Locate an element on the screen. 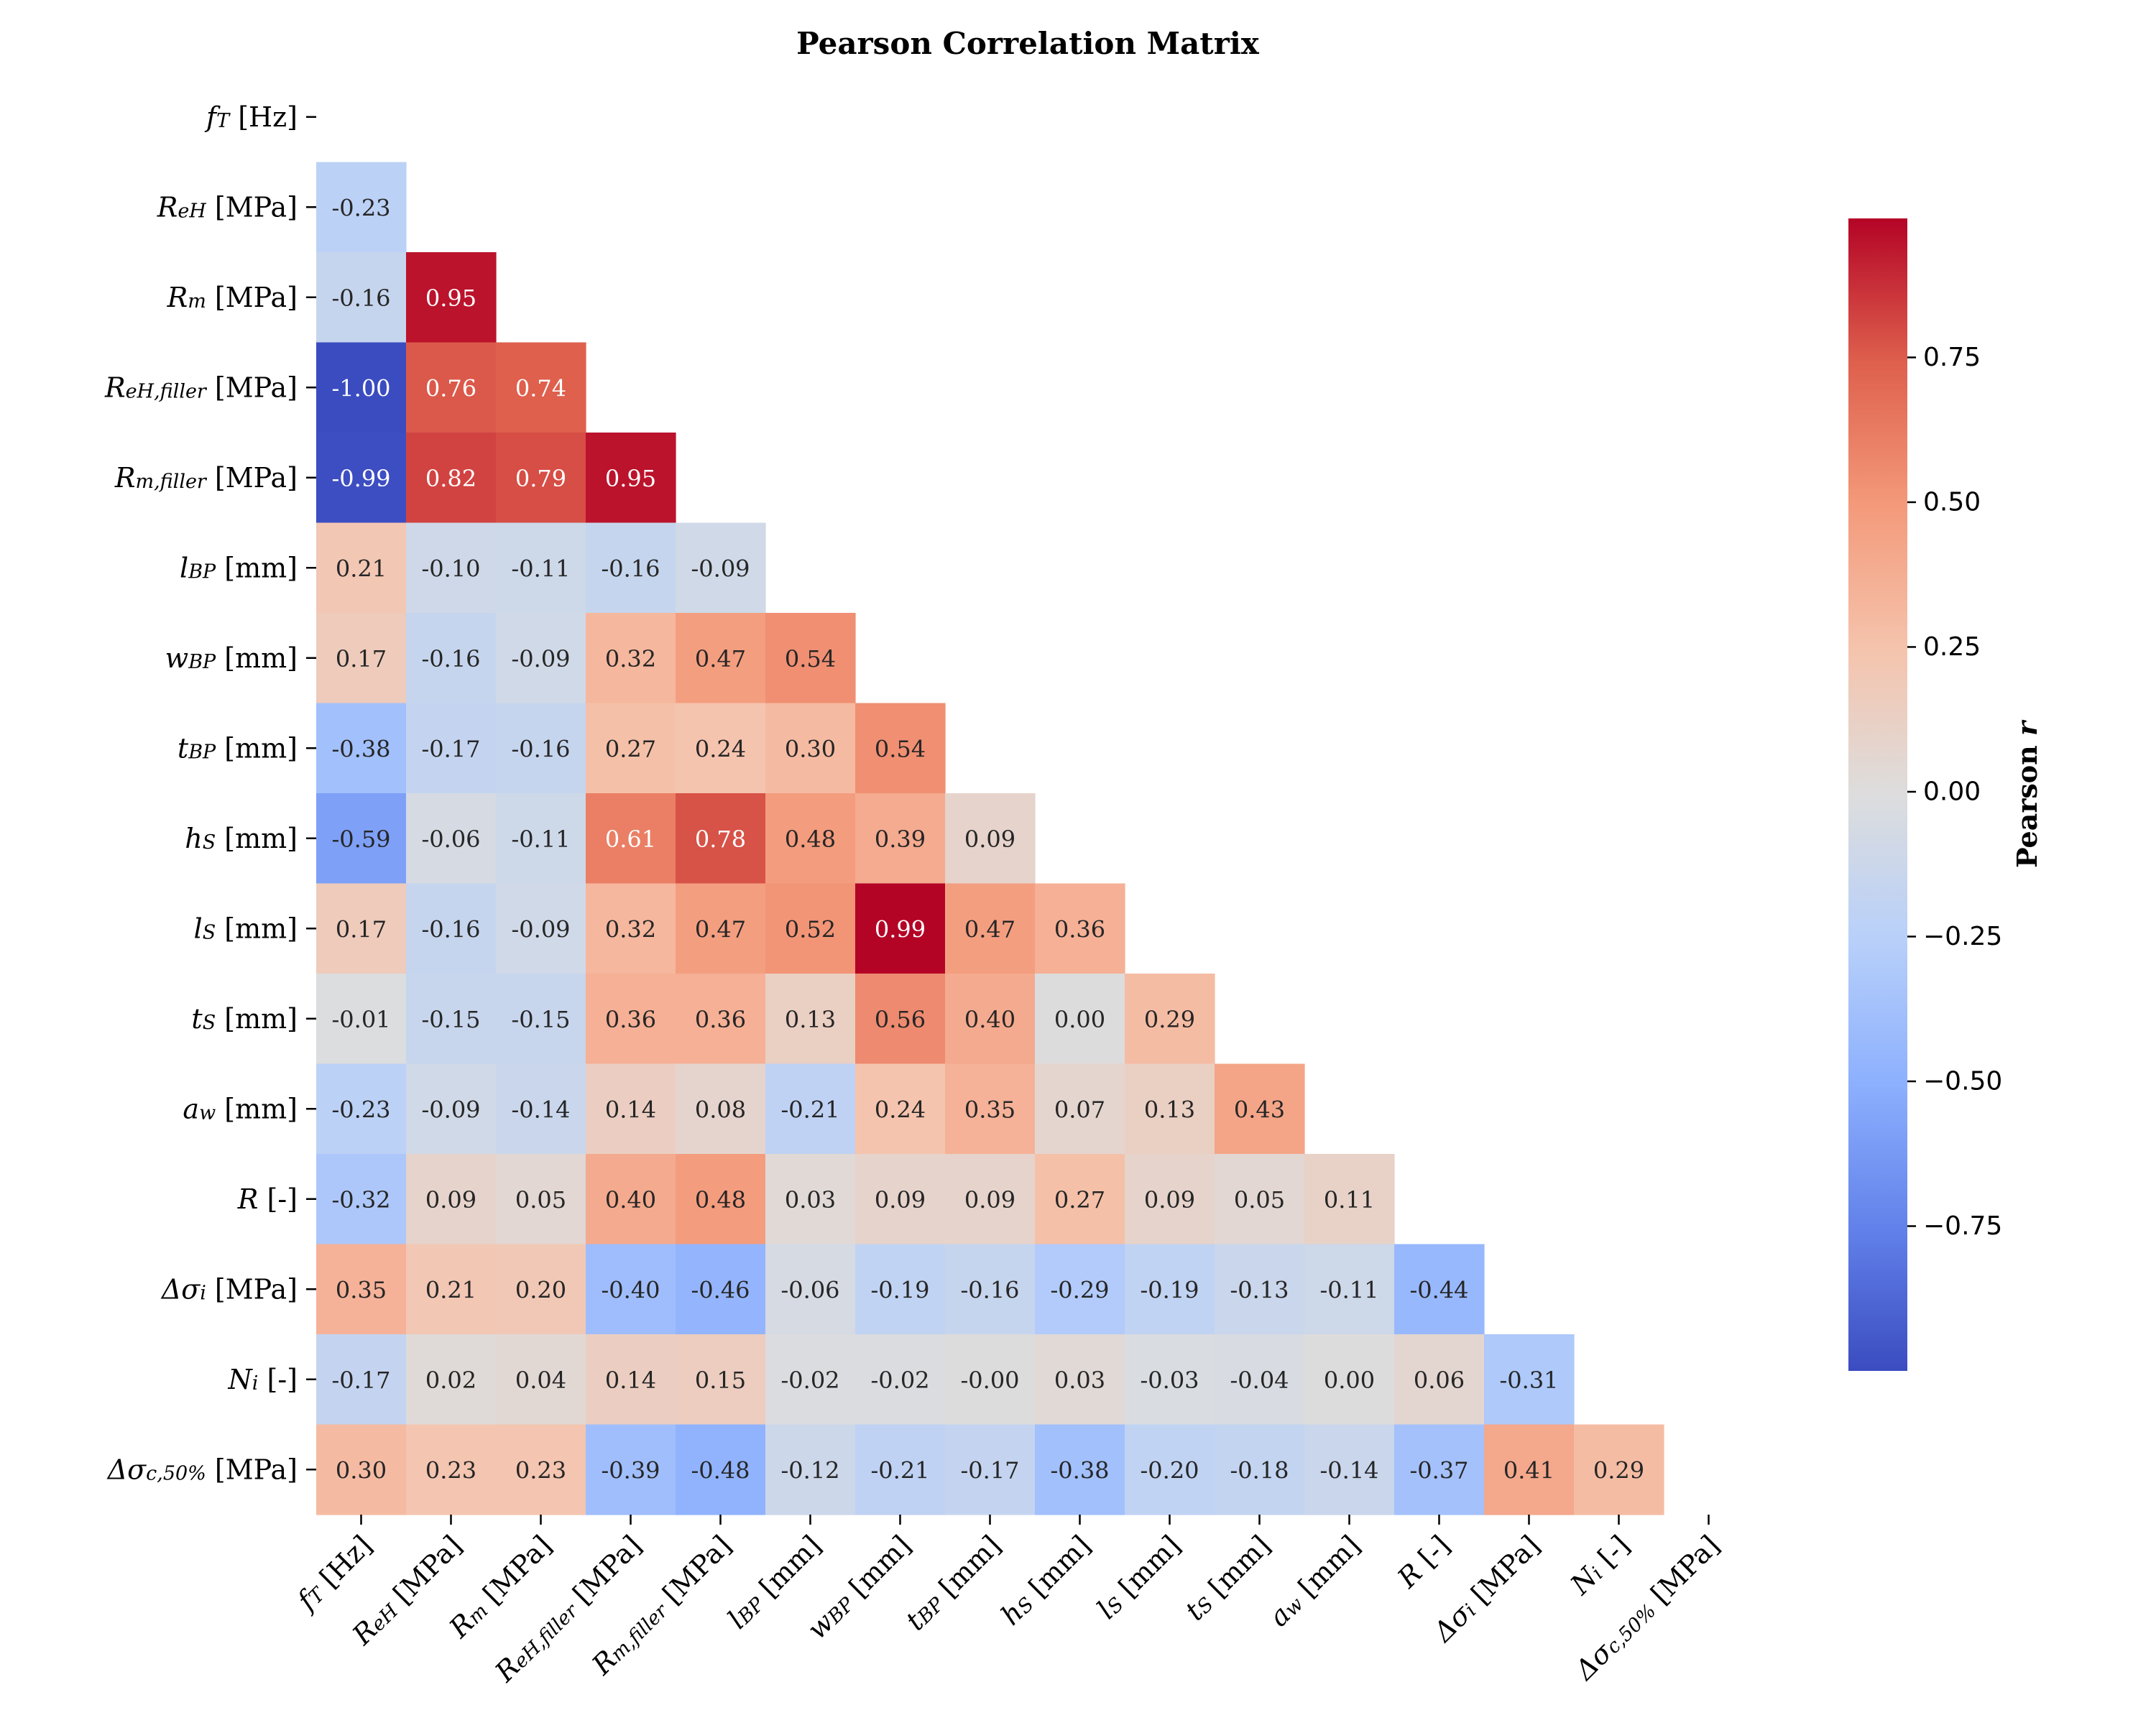  cell-value-label: 0.15 is located at coordinates (720, 1380).